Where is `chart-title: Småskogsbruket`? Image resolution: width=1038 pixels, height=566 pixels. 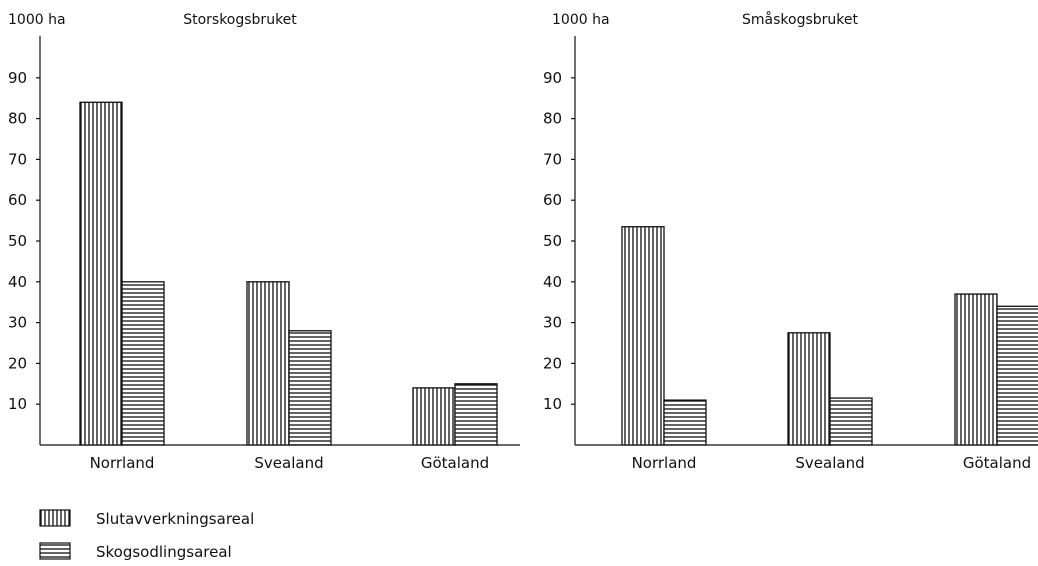 chart-title: Småskogsbruket is located at coordinates (800, 19).